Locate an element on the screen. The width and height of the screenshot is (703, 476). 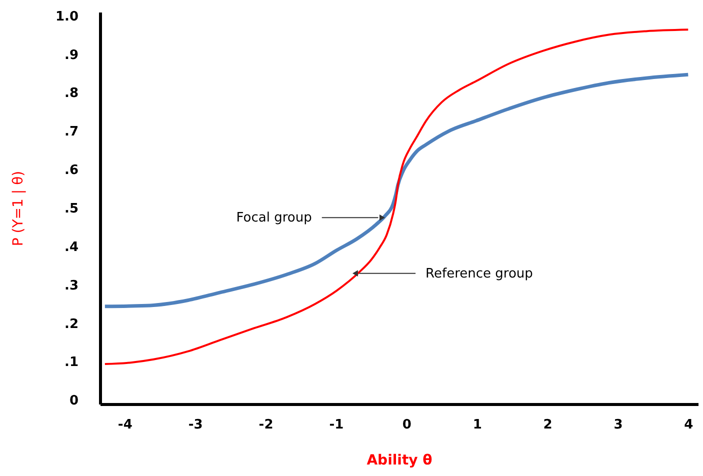
annotation: Focal group is located at coordinates (274, 218).